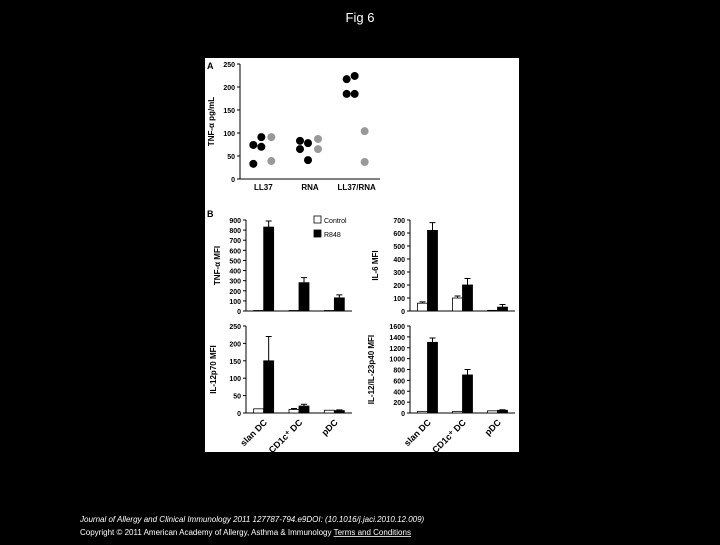 Image resolution: width=720 pixels, height=545 pixels. What do you see at coordinates (397, 338) in the screenshot?
I see `y-tick-label: 1400` at bounding box center [397, 338].